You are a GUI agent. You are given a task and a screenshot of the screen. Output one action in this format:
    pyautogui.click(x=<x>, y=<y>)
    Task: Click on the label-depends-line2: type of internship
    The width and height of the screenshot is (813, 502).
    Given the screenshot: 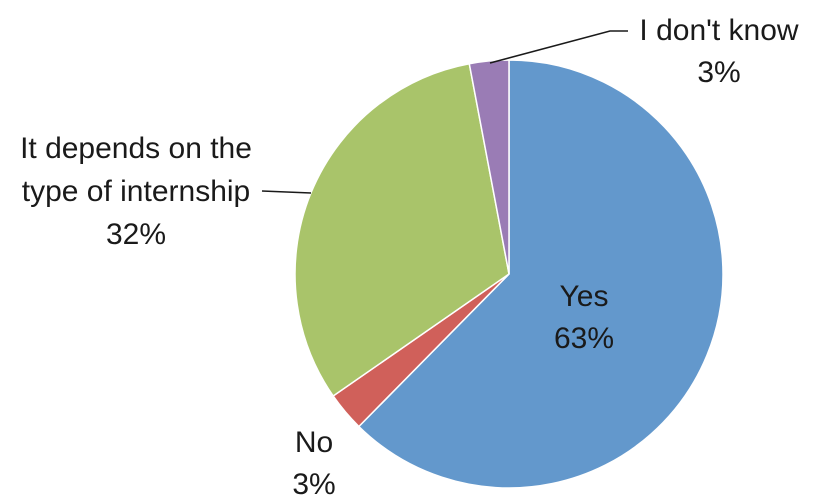 What is the action you would take?
    pyautogui.click(x=136, y=191)
    